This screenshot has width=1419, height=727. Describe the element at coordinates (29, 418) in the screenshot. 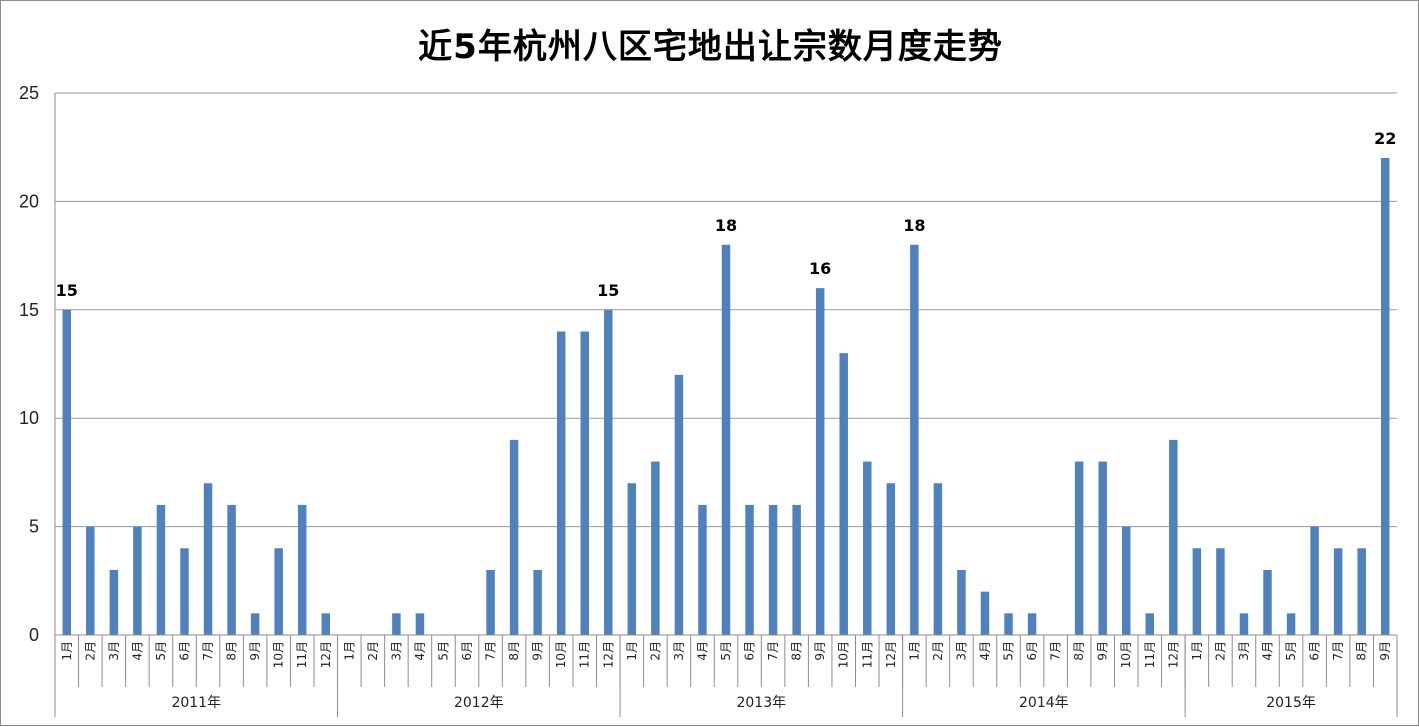

I see `y-tick-label: 10` at that location.